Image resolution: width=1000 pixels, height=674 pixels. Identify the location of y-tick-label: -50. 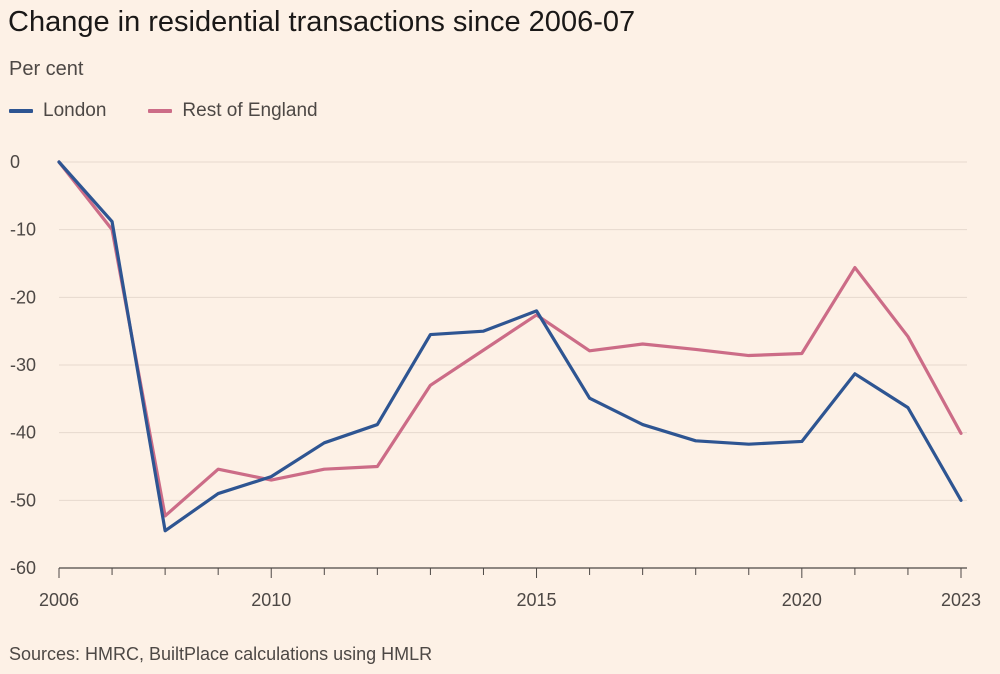
(23, 500).